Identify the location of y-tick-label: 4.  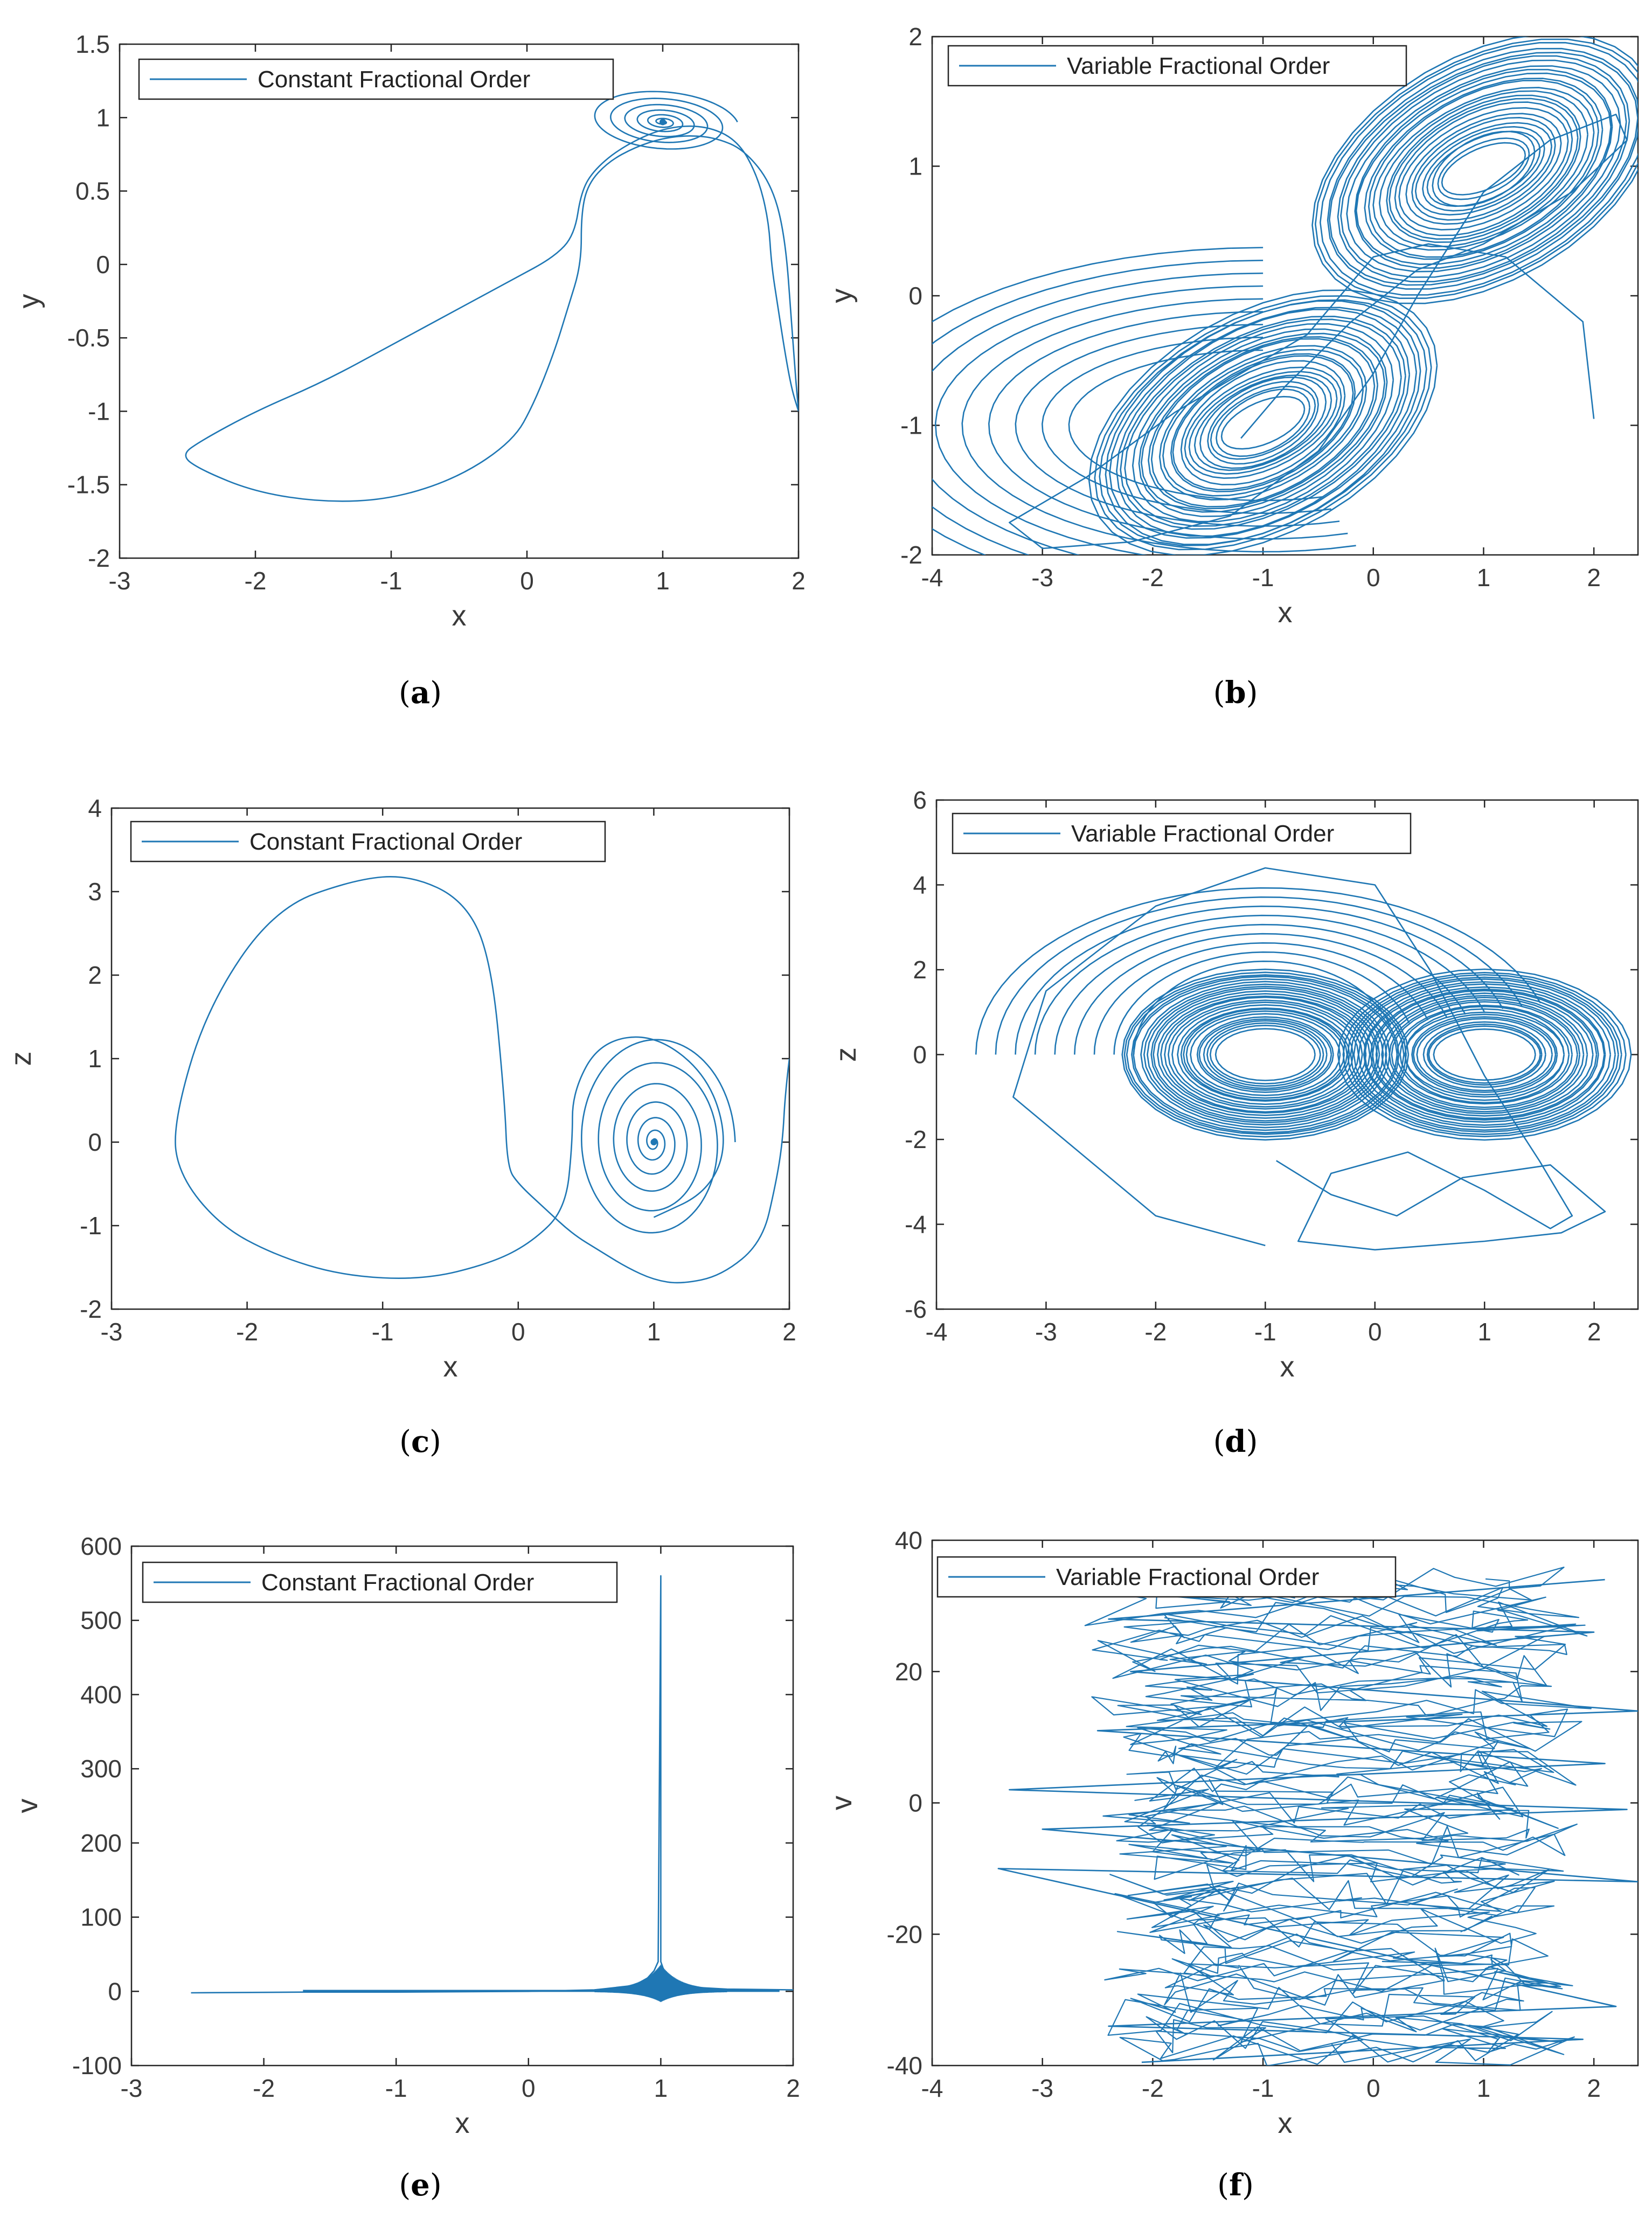
(920, 885).